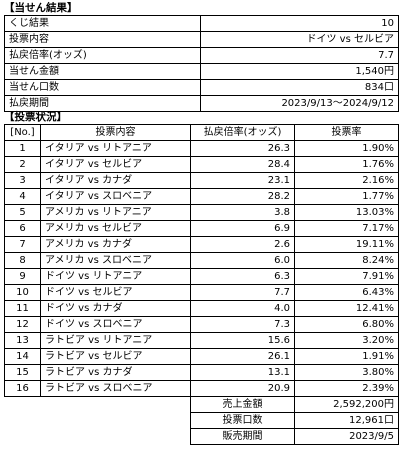  Describe the element at coordinates (115, 196) in the screenshot. I see `vote-content: イタリア vs スロベニア` at that location.